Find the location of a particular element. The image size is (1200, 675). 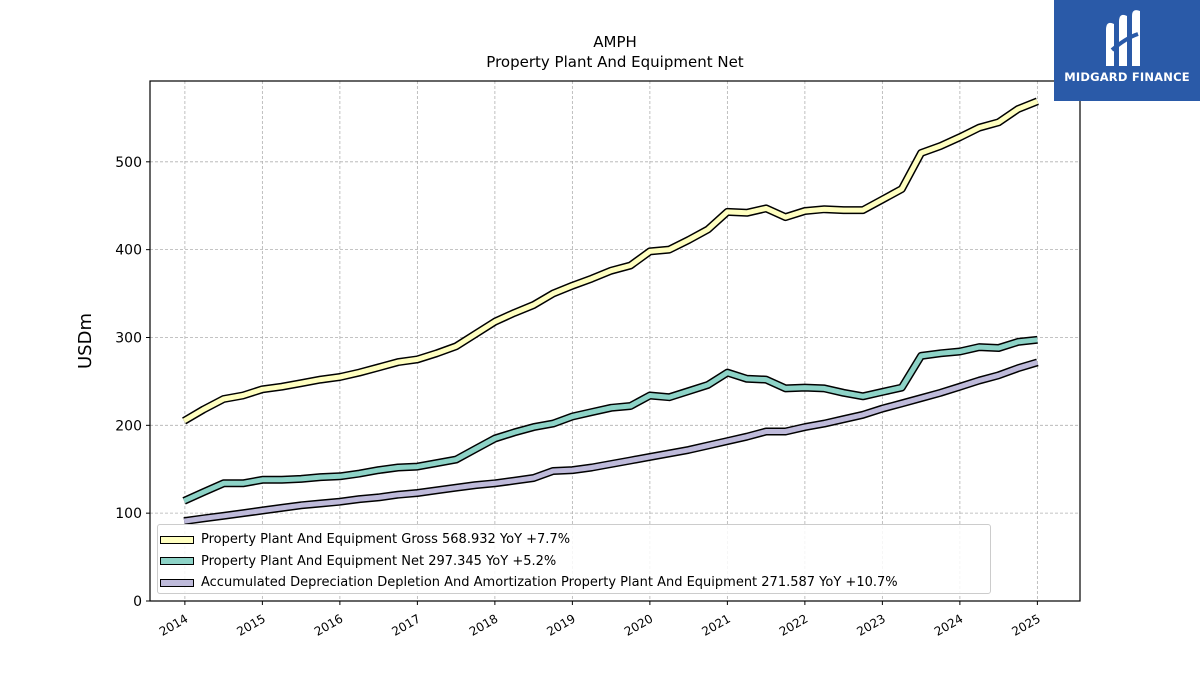

x-tick-label: 2021 is located at coordinates (715, 624).